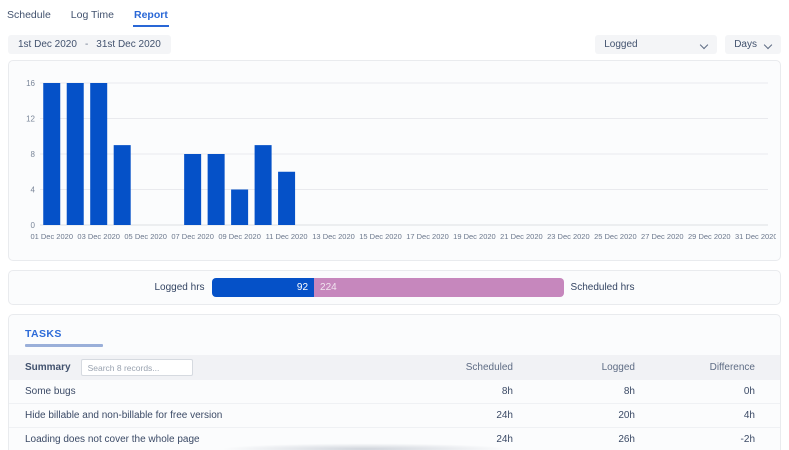 The image size is (789, 450). I want to click on date-from: 1st Dec 2020, so click(47, 44).